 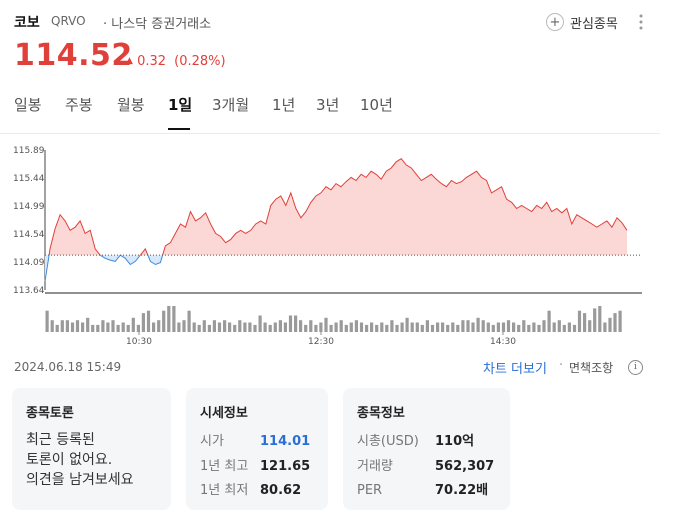 I want to click on tab-3year: 3년, so click(x=328, y=105).